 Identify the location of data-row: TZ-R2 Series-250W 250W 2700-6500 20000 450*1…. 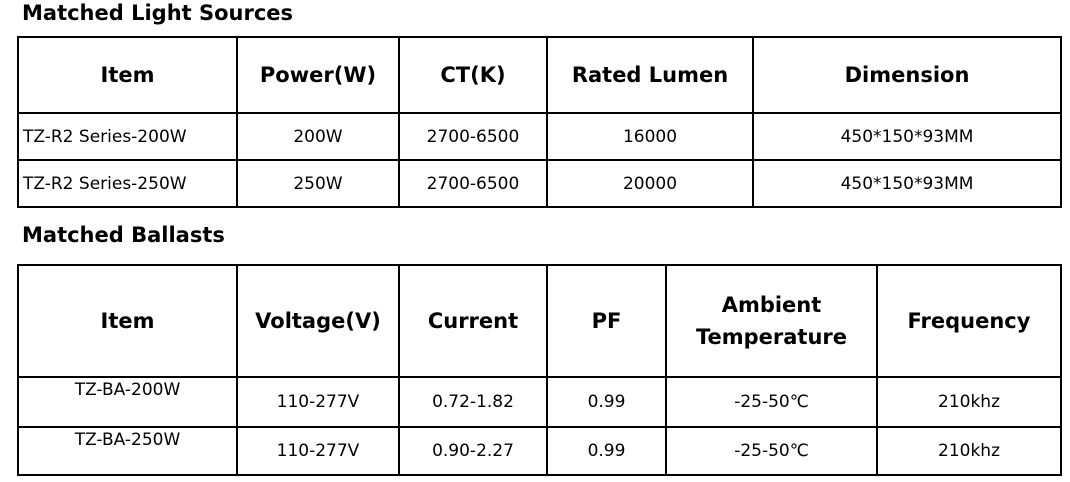
(539, 183).